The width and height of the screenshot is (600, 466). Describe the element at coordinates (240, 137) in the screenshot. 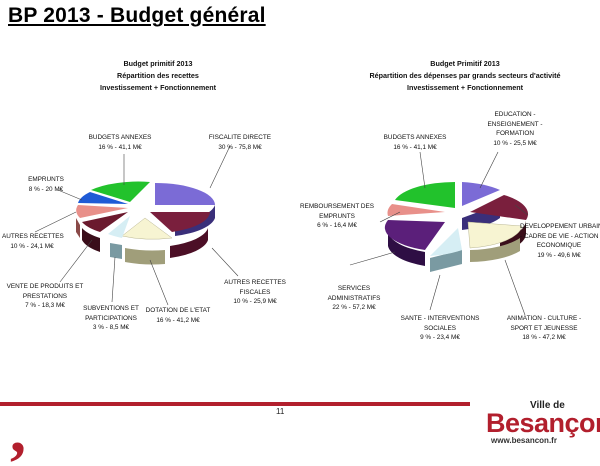

I see `label-line: FISCALITE DIRECTE` at that location.